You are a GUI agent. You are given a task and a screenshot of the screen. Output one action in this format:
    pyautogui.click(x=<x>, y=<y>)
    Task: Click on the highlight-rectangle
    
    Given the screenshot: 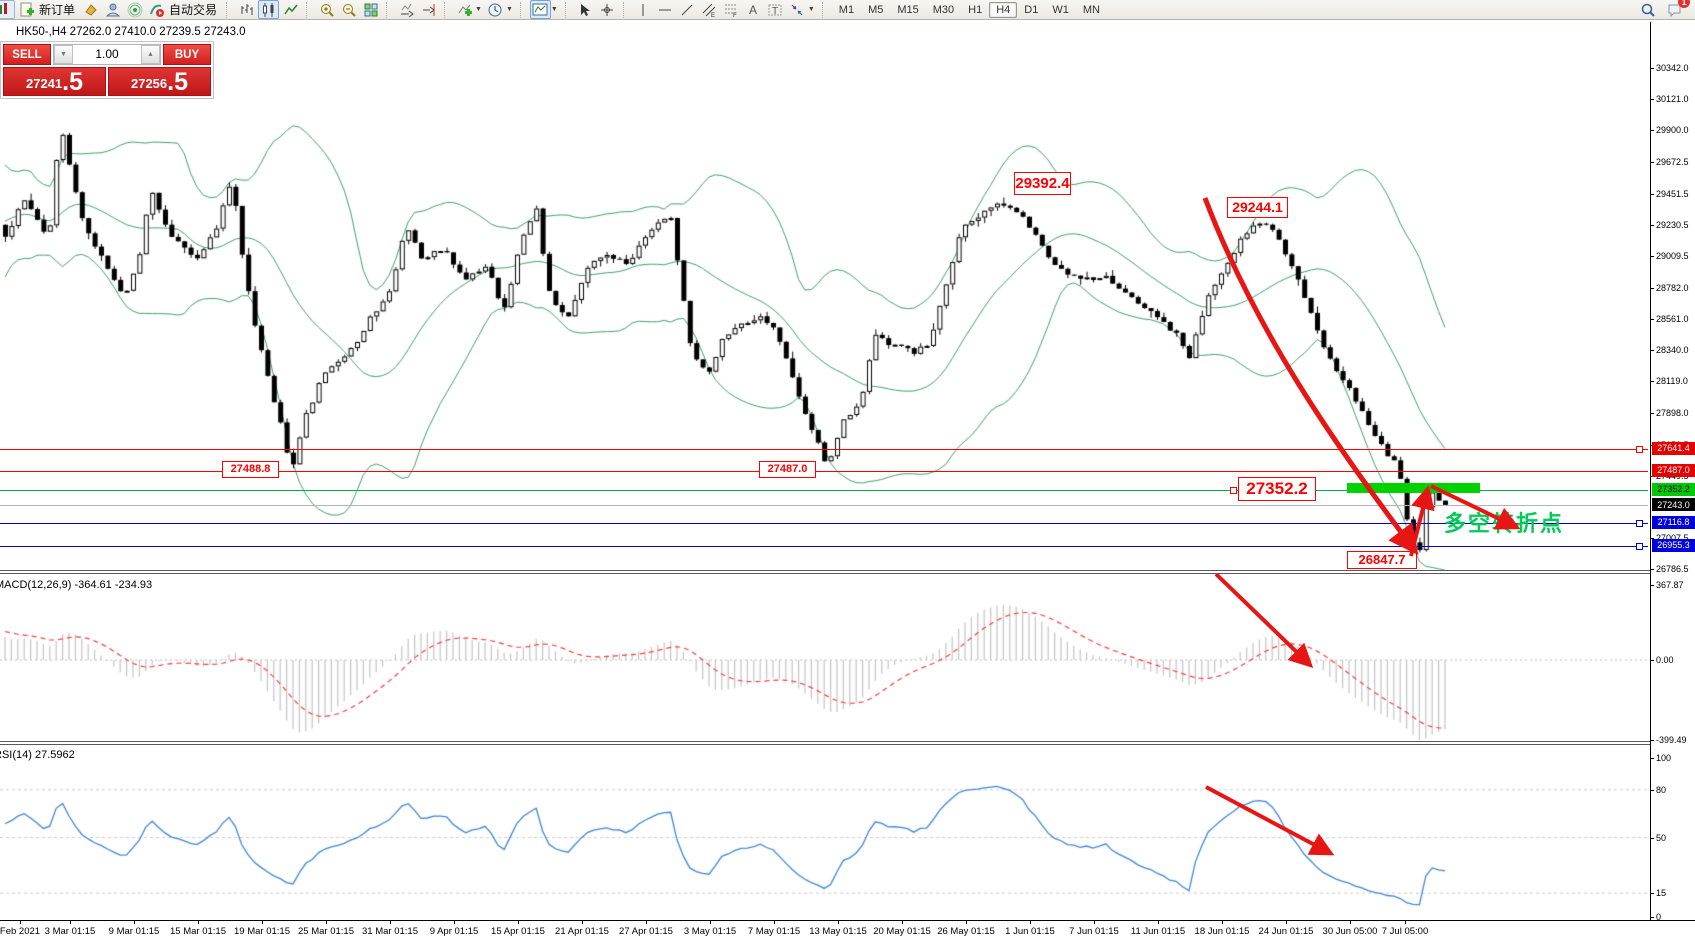 What is the action you would take?
    pyautogui.click(x=1413, y=488)
    